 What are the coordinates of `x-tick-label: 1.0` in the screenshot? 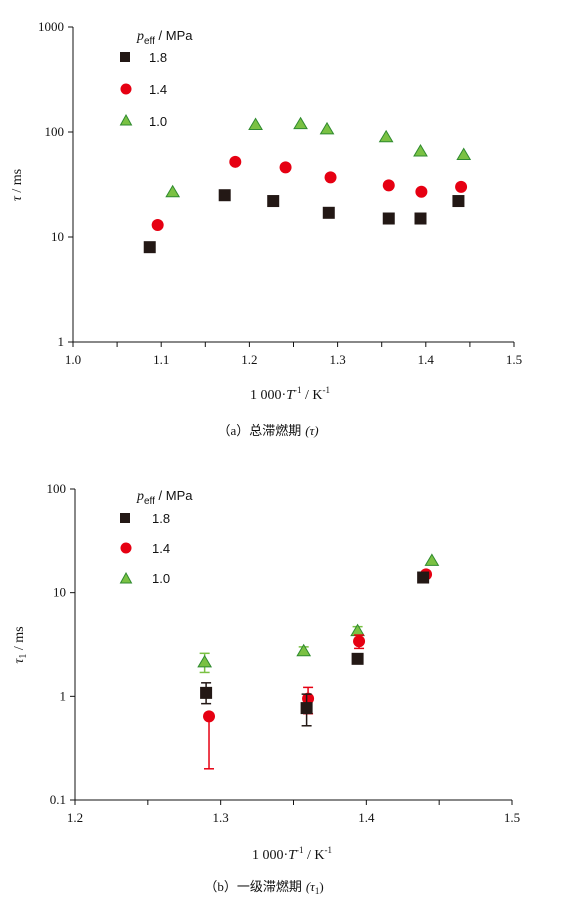 It's located at (73, 359).